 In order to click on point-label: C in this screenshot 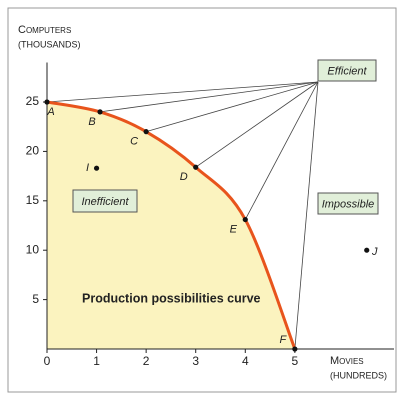, I will do `click(134, 142)`.